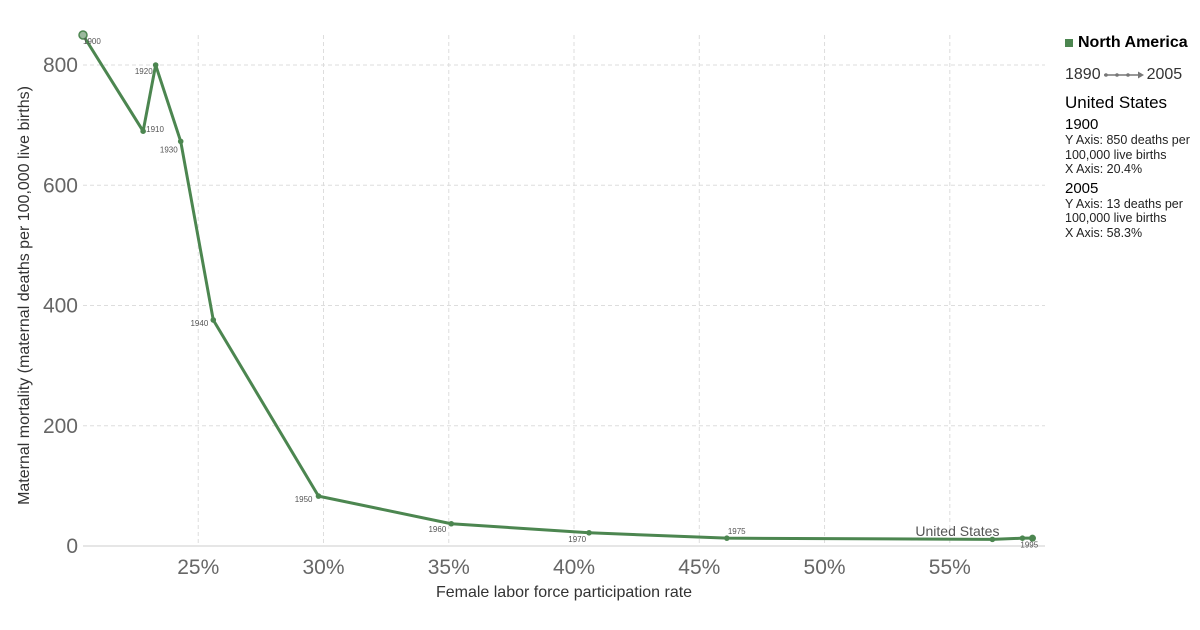 The width and height of the screenshot is (1200, 630). Describe the element at coordinates (155, 129) in the screenshot. I see `year-label: 1910` at that location.